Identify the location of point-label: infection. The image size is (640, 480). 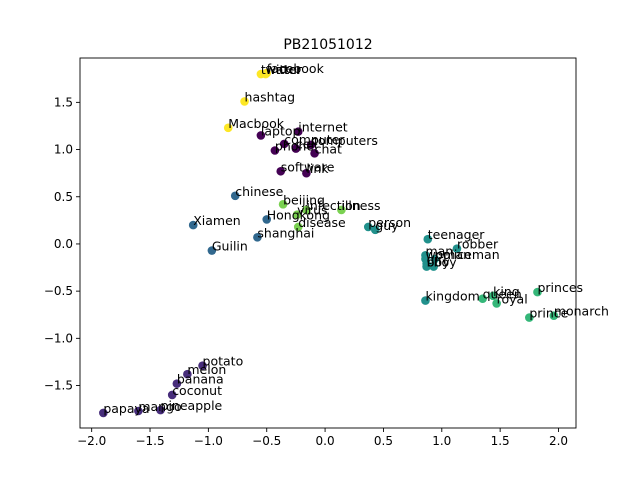
(333, 205).